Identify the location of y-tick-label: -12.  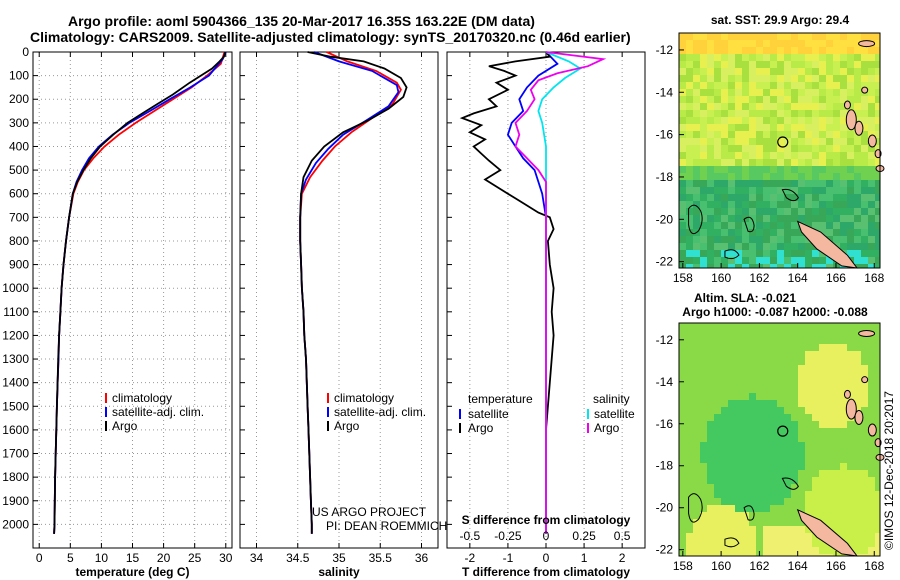
(665, 340).